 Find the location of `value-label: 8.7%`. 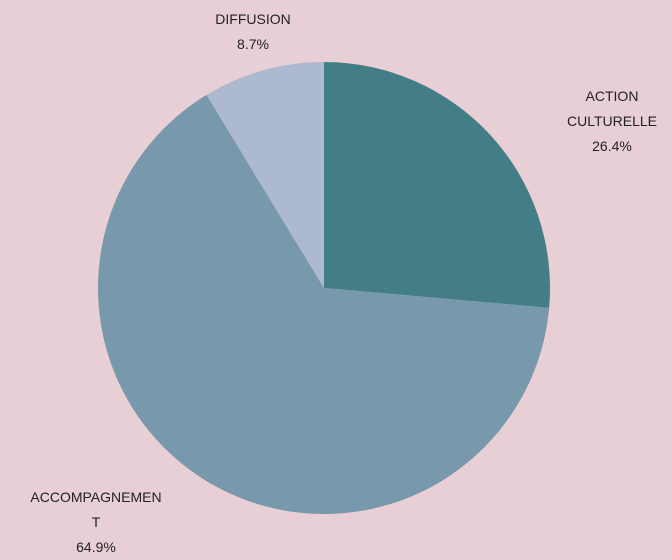

value-label: 8.7% is located at coordinates (253, 44).